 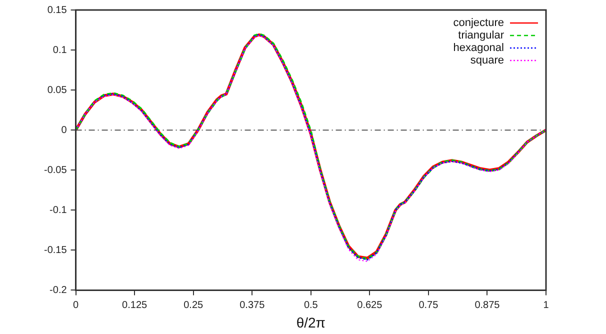 I want to click on legend-label: hexagonal, so click(x=478, y=48).